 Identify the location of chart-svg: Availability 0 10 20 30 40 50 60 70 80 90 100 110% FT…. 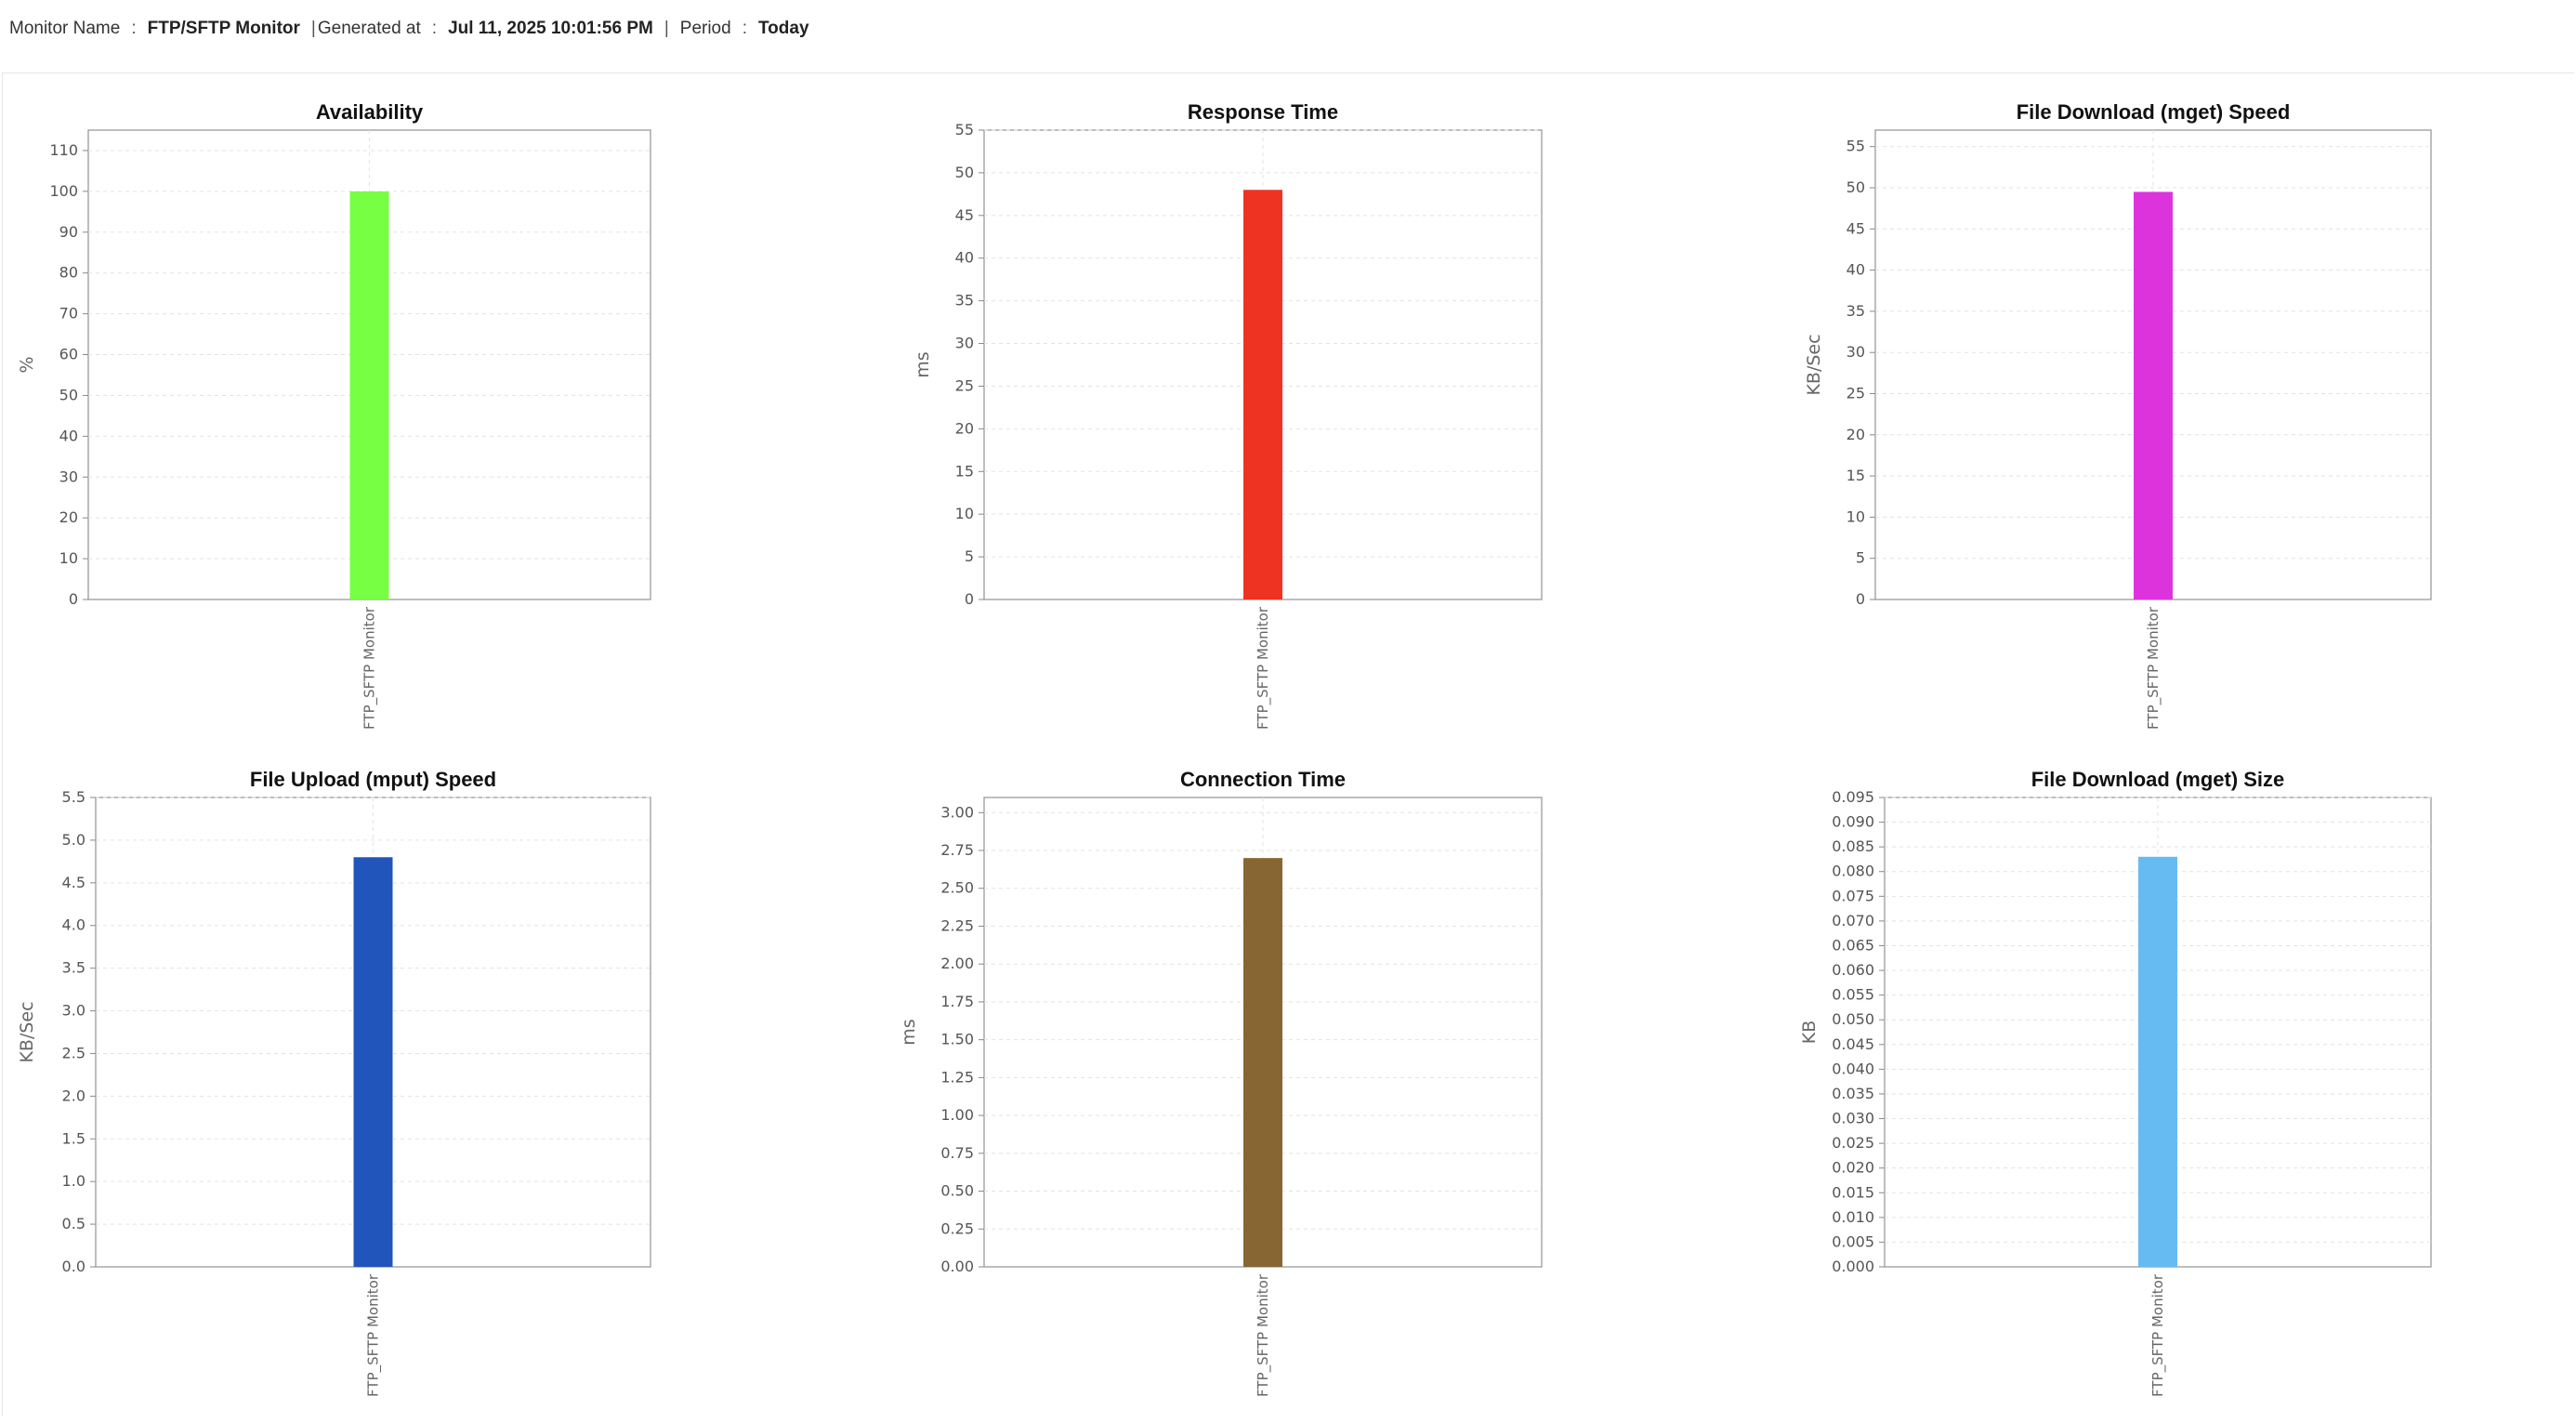
(334, 415).